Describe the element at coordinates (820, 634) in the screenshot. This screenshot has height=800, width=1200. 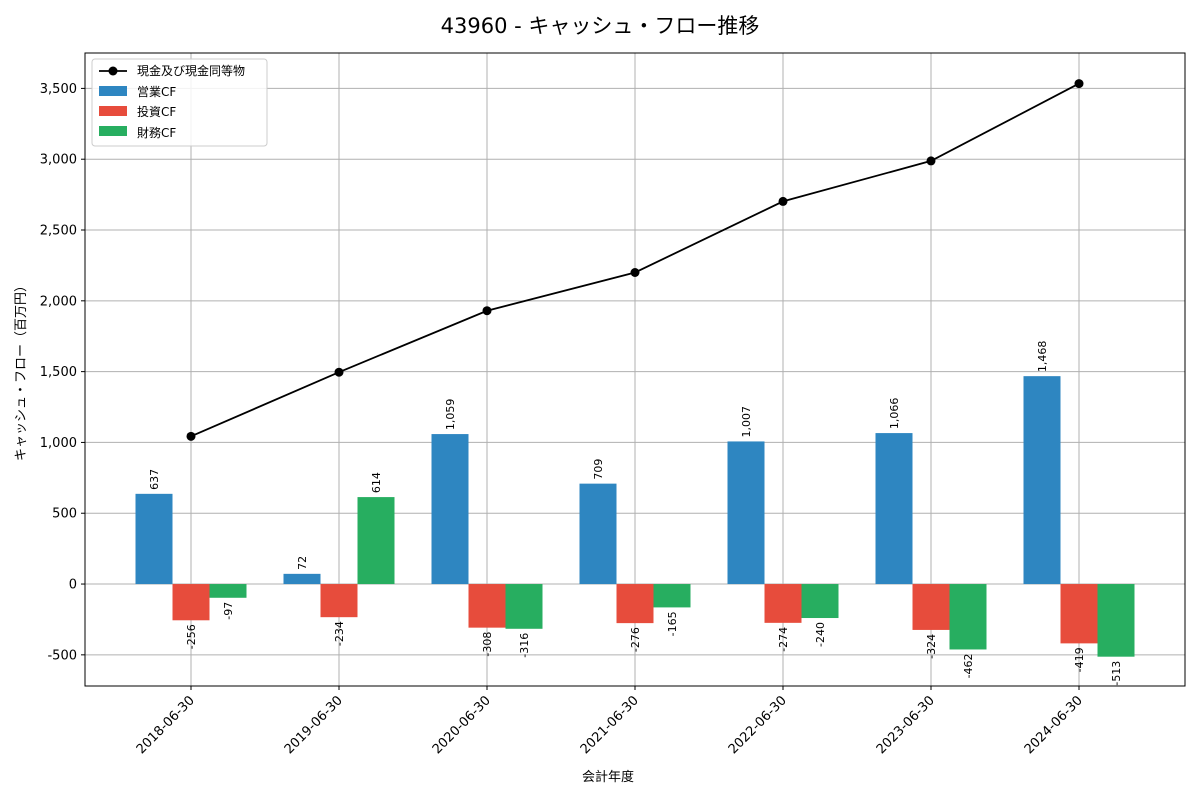
I see `bar-value-label: -240` at that location.